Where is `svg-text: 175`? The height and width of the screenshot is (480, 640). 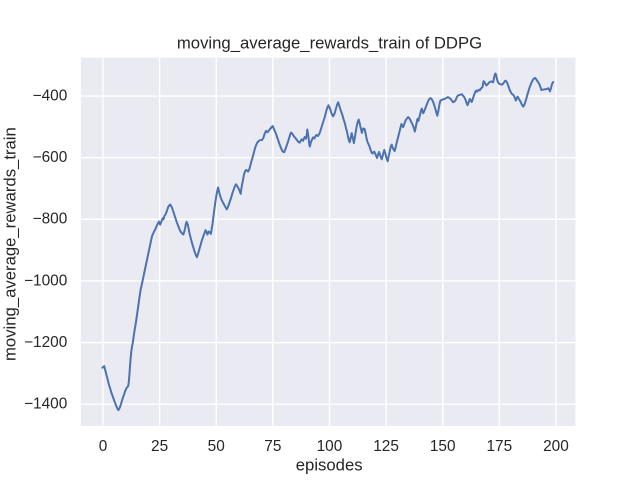 svg-text: 175 is located at coordinates (499, 446).